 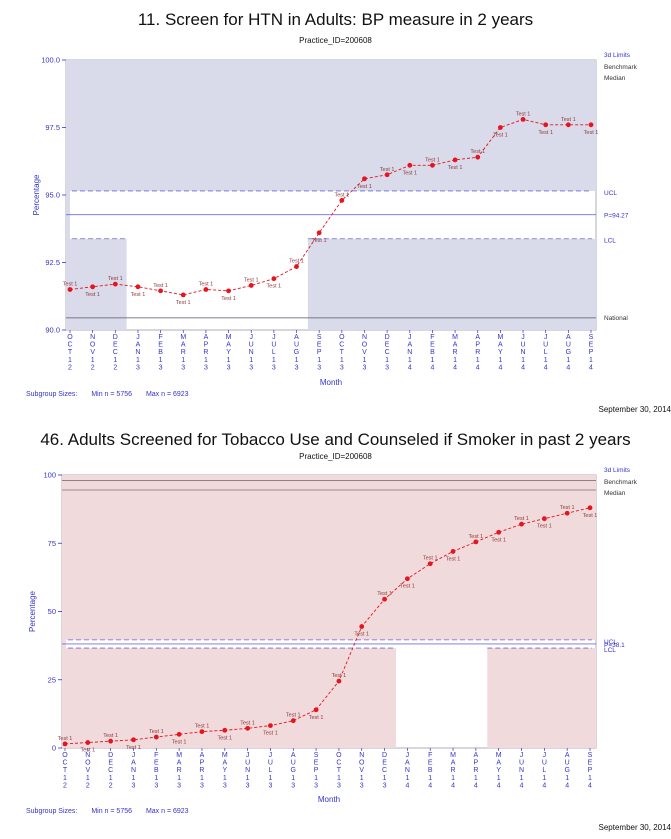 What do you see at coordinates (621, 482) in the screenshot?
I see `benchmark-label: Benchmark` at bounding box center [621, 482].